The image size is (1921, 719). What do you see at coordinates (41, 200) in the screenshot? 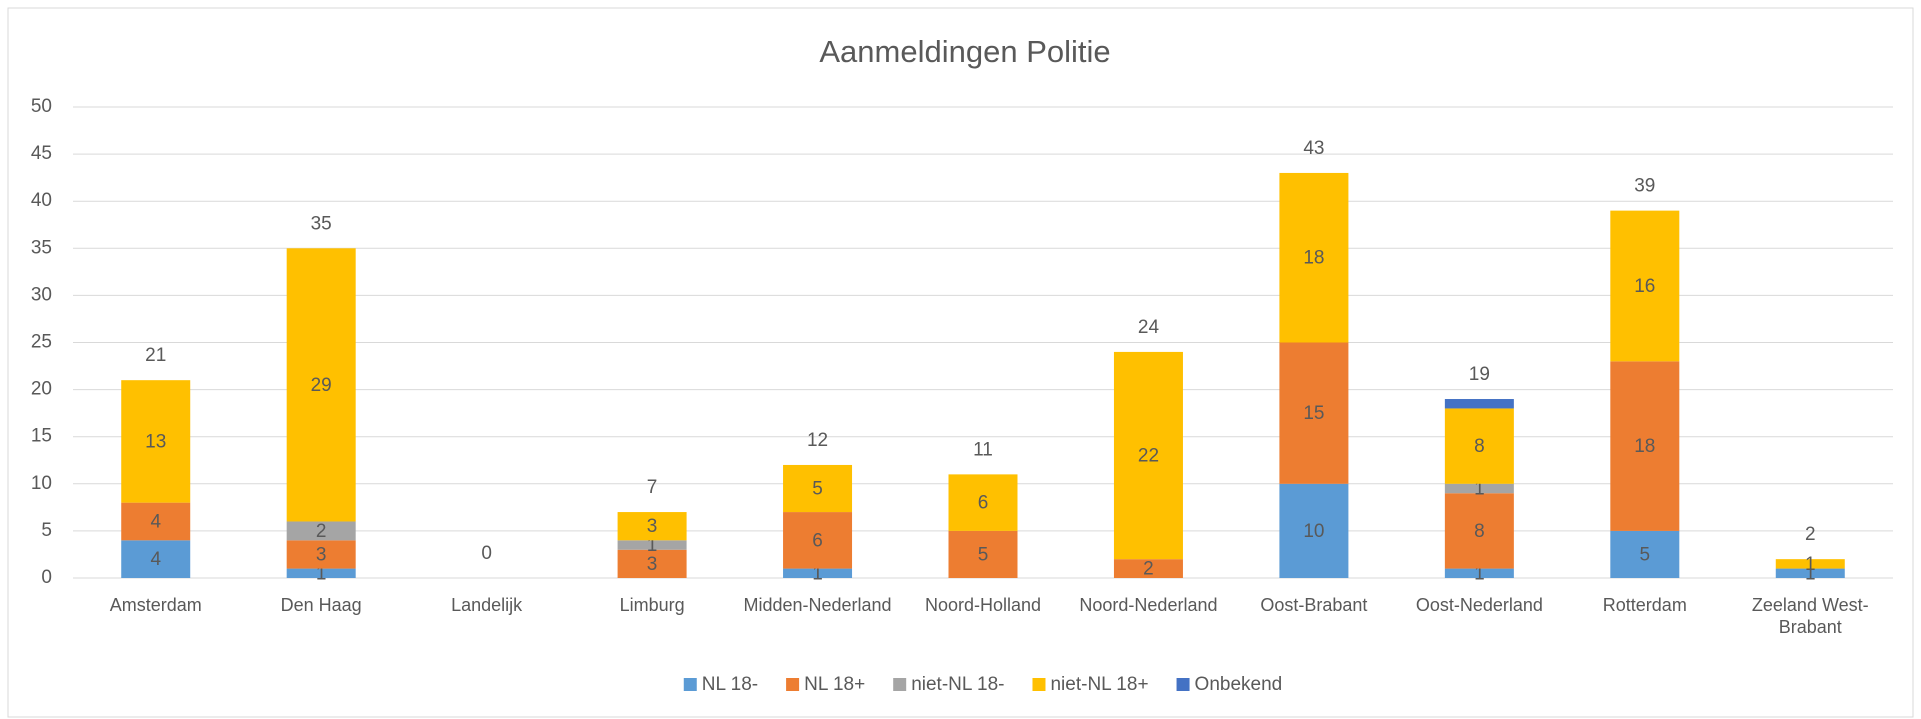
I see `y-tick-label: 40` at bounding box center [41, 200].